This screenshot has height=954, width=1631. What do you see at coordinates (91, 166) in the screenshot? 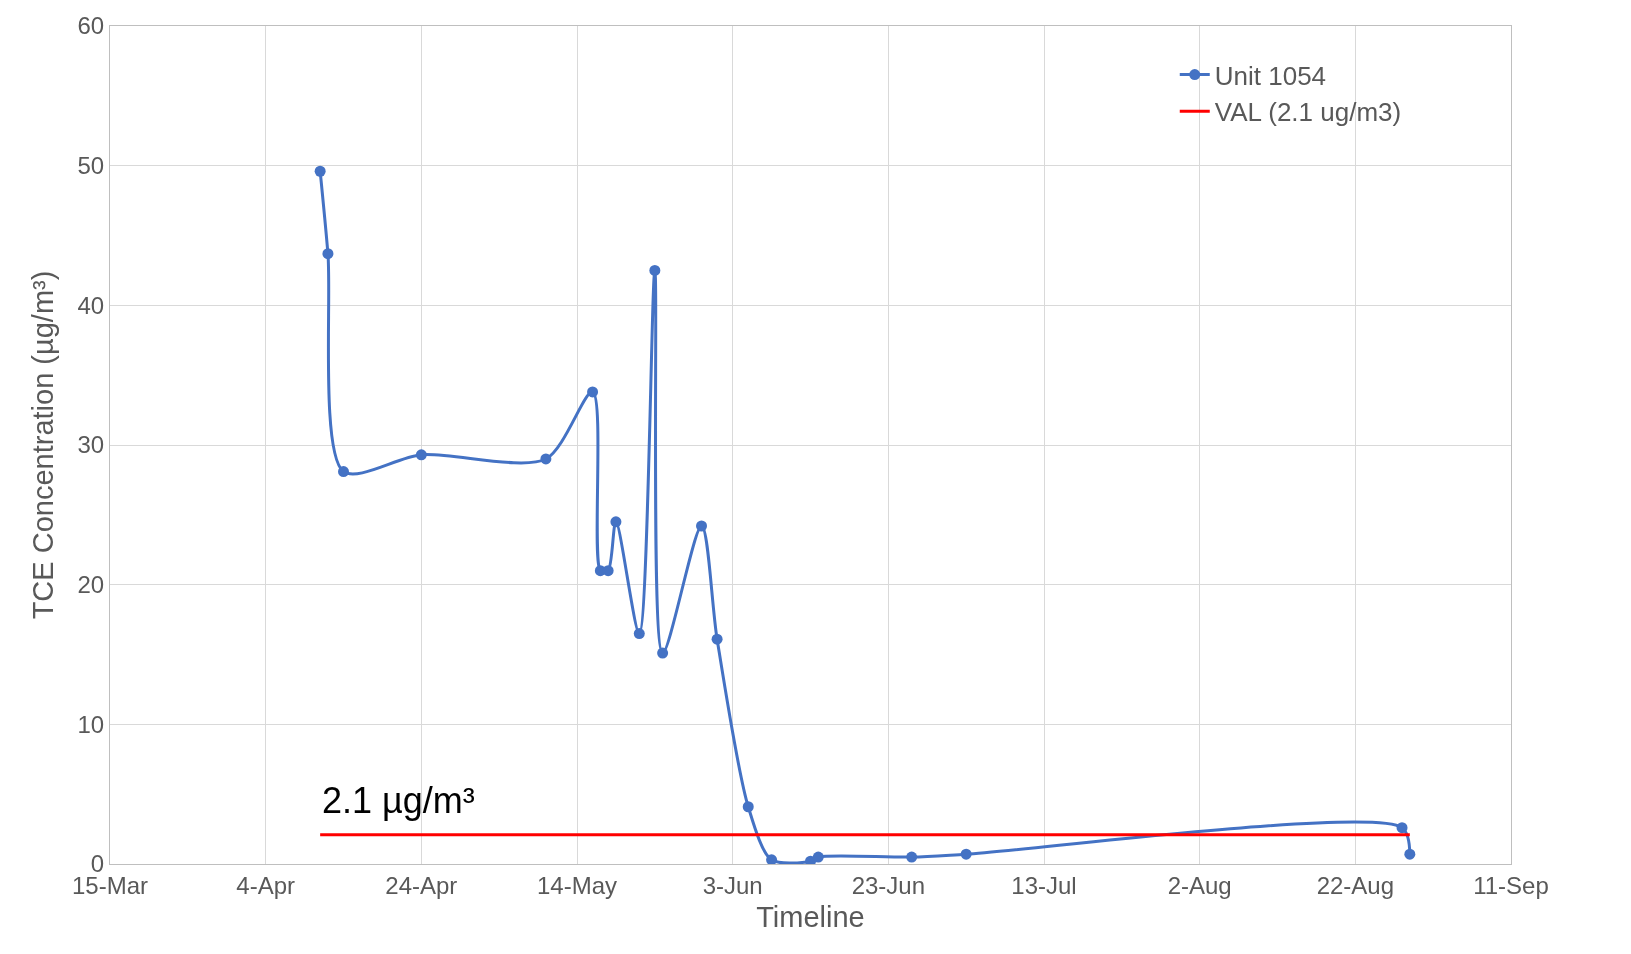
I see `y-tick-label: 50` at bounding box center [91, 166].